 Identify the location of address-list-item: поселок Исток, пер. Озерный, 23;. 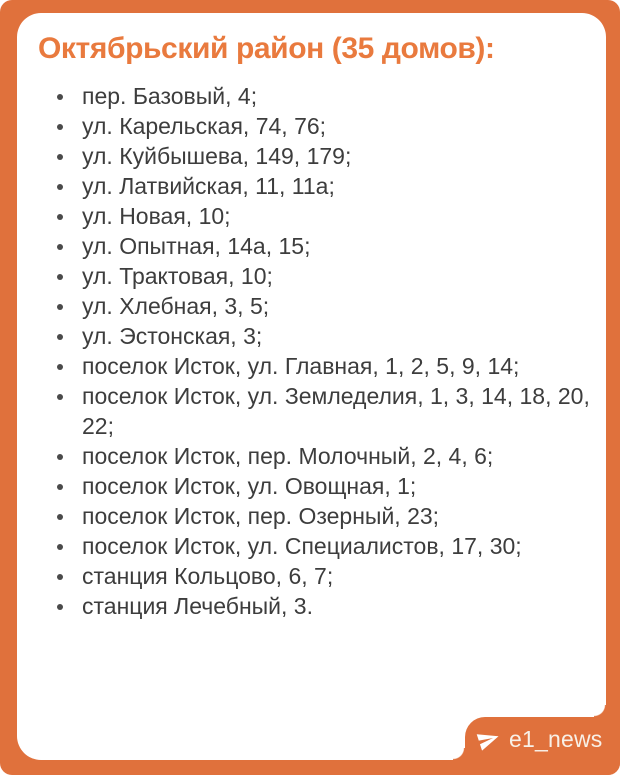
(315, 516).